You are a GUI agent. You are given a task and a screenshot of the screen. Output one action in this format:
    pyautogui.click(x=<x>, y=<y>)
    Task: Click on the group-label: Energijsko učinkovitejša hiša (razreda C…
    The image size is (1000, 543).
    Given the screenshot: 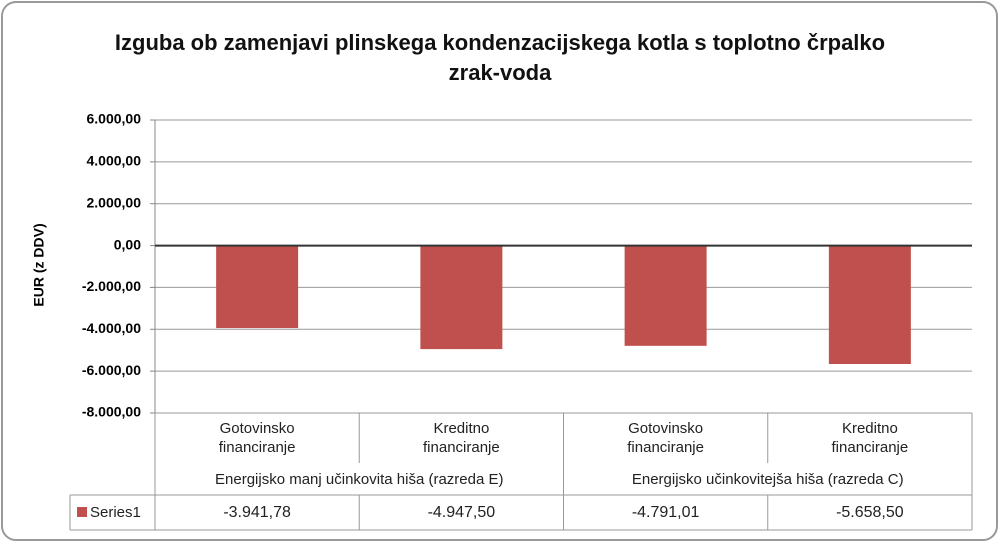 What is the action you would take?
    pyautogui.click(x=767, y=479)
    